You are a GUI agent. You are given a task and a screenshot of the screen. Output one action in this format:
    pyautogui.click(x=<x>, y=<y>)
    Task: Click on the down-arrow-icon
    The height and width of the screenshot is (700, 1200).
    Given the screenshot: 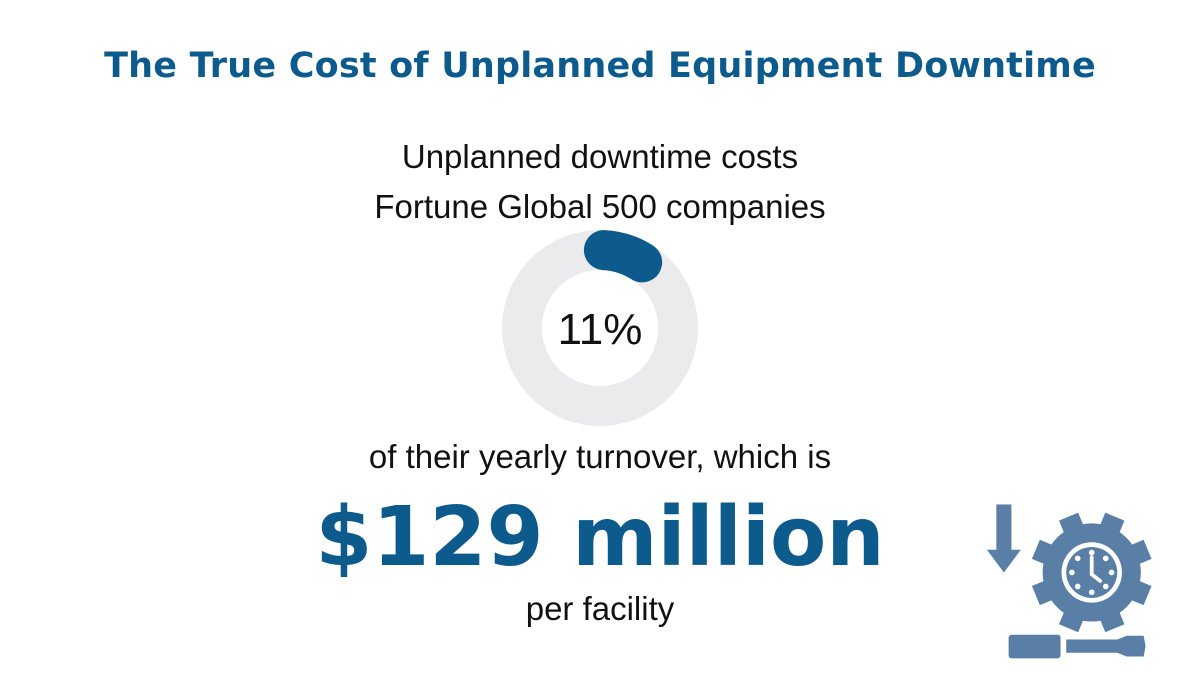 What is the action you would take?
    pyautogui.click(x=1004, y=528)
    